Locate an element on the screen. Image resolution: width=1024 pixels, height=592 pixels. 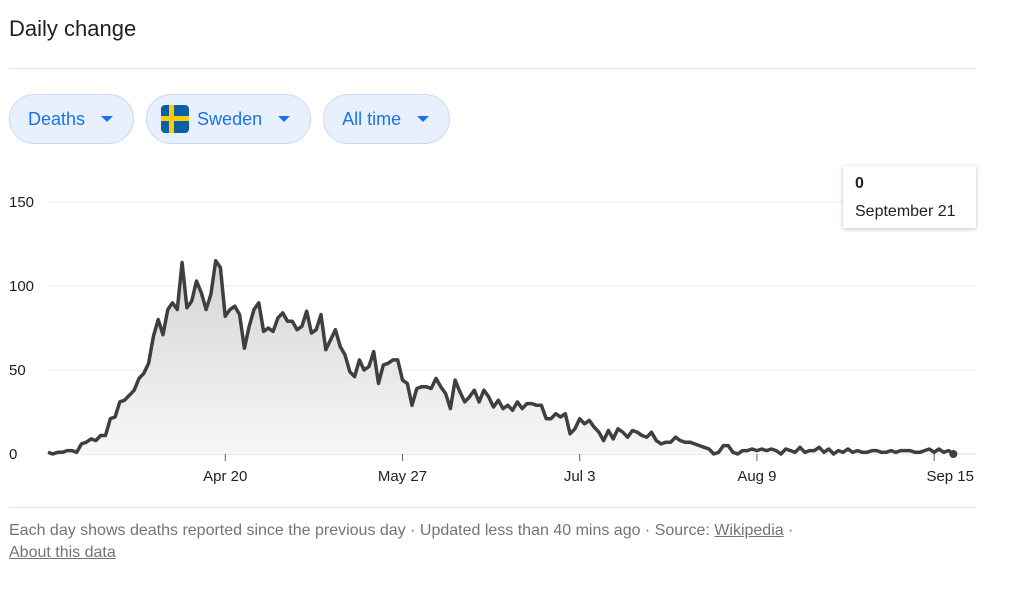
y-tick-label: 0 is located at coordinates (13, 454).